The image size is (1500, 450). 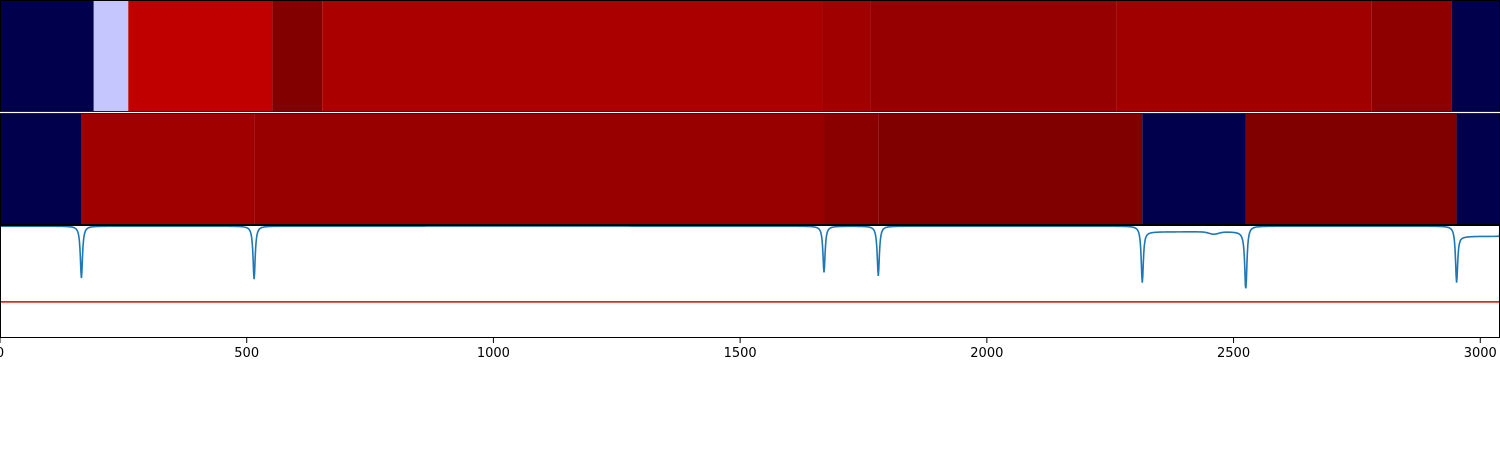 I want to click on x-tick-label-5: 2500, so click(x=1233, y=353).